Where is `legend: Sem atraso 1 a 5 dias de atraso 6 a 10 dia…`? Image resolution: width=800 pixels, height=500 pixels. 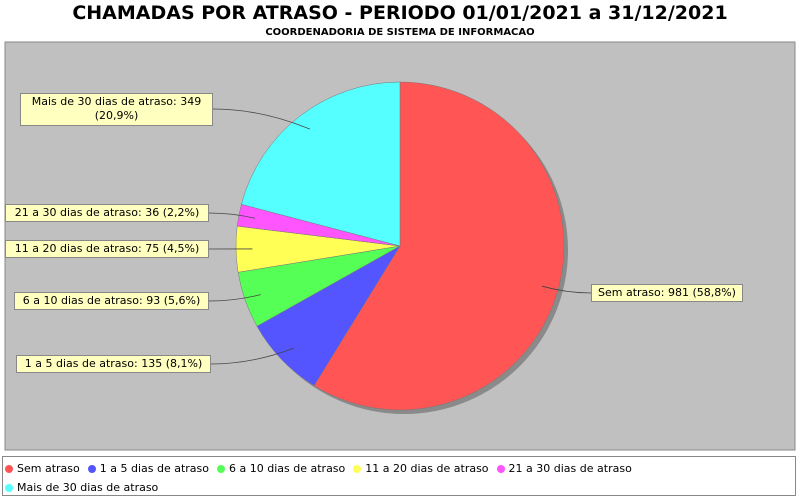 legend: Sem atraso 1 a 5 dias de atraso 6 a 10 dia… is located at coordinates (399, 476).